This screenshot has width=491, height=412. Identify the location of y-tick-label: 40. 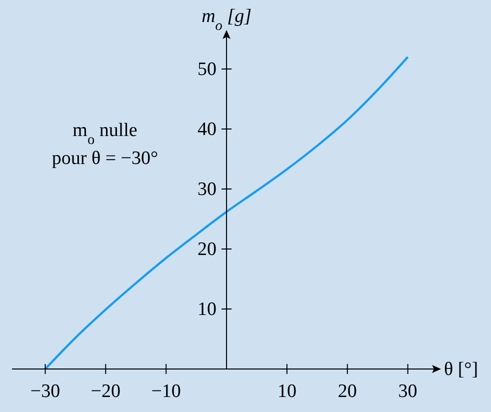
(207, 129).